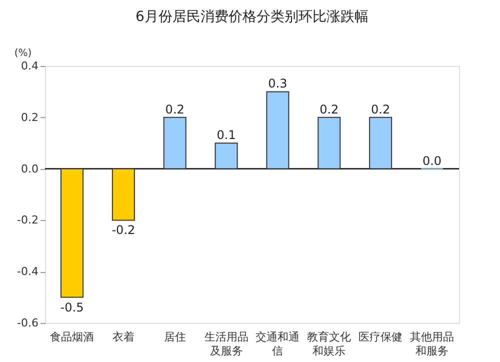  Describe the element at coordinates (29, 66) in the screenshot. I see `y-tick-label: 0.4` at that location.